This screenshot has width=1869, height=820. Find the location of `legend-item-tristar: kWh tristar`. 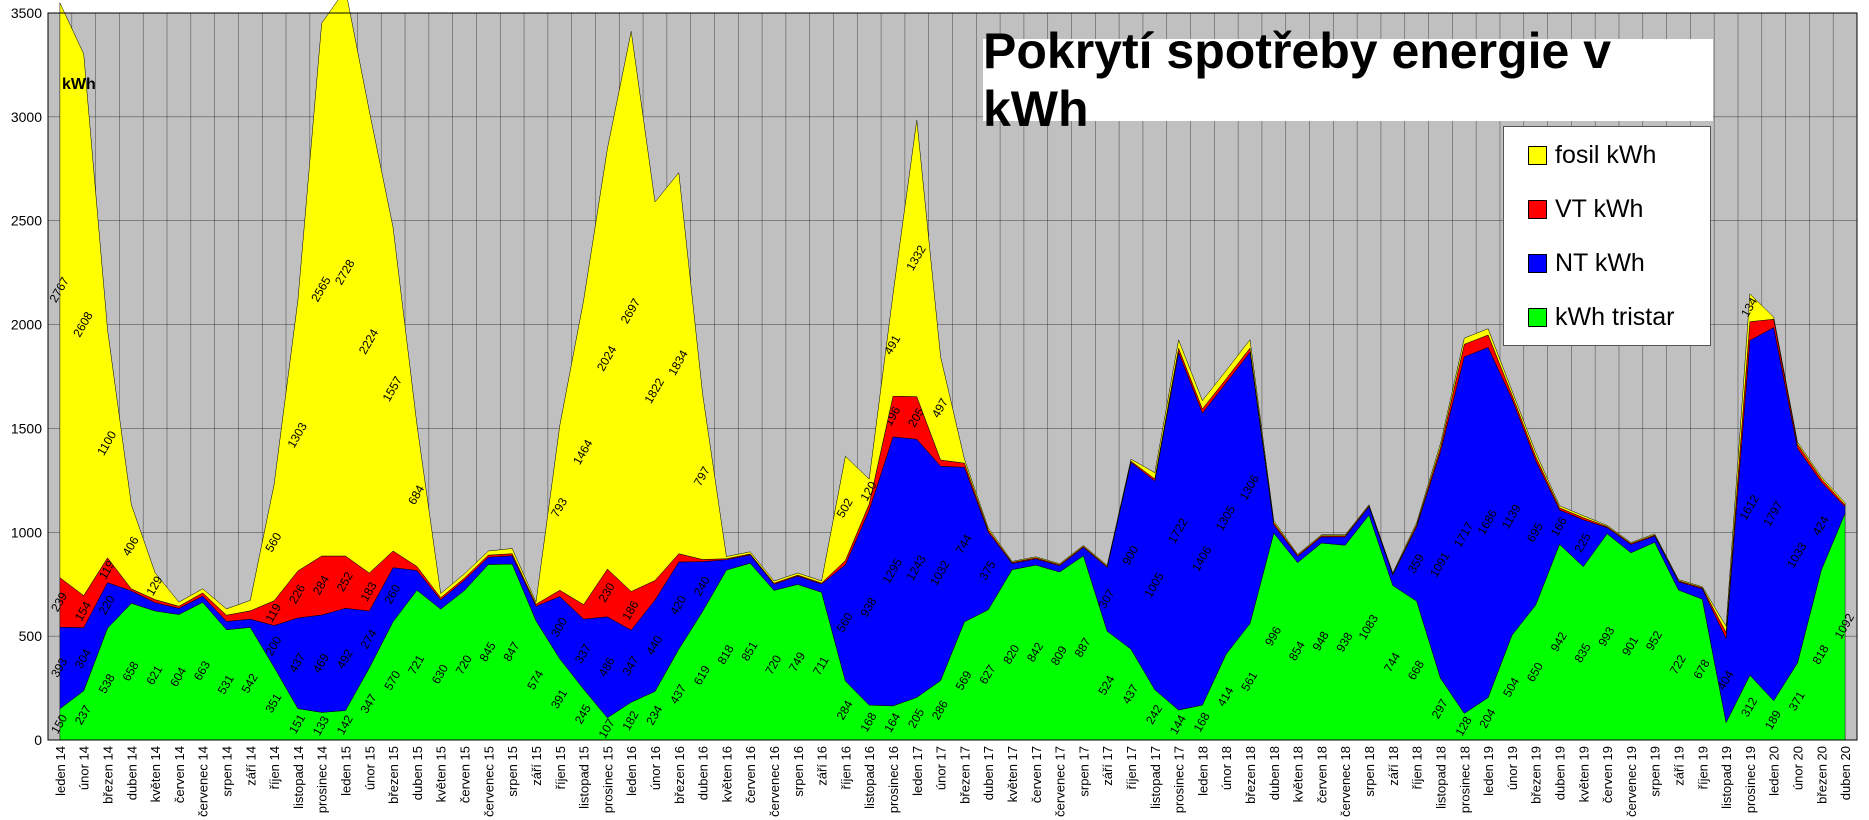

legend-item-tristar: kWh tristar is located at coordinates (1601, 317).